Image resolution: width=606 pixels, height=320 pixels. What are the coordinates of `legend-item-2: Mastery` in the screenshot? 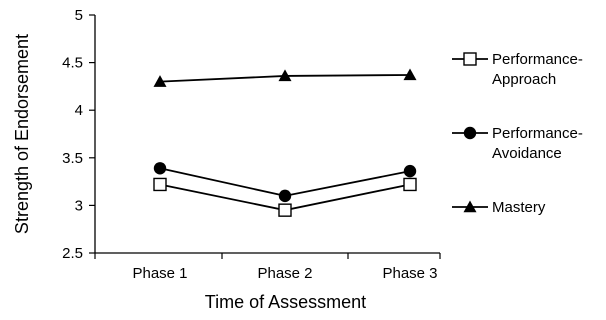 It's located at (499, 207).